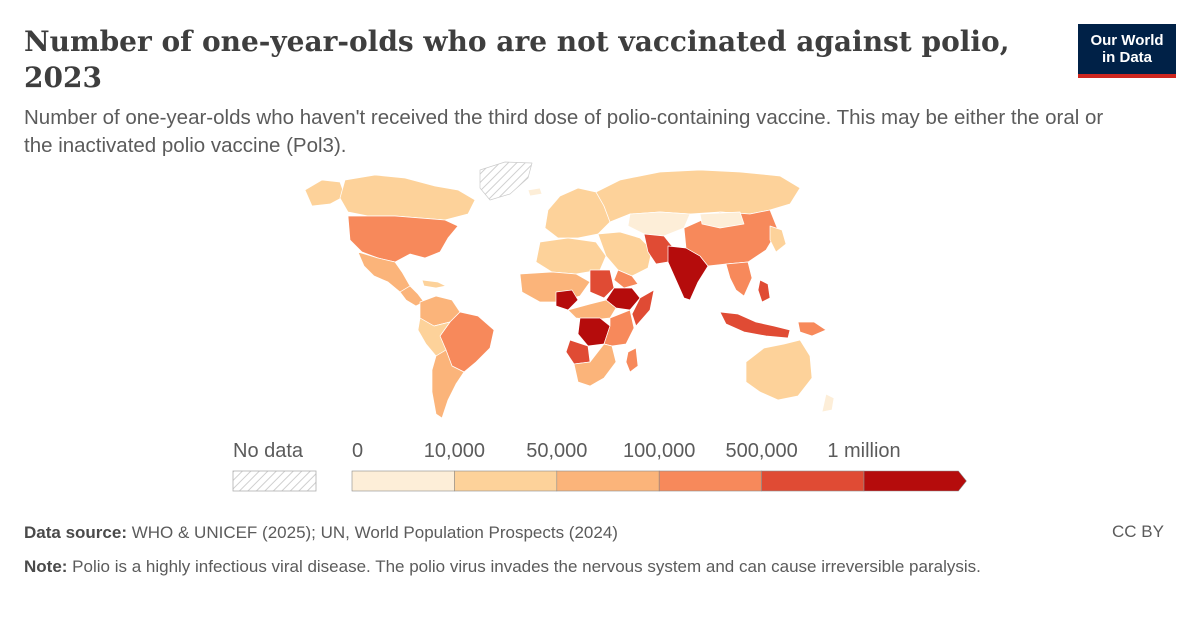  What do you see at coordinates (632, 360) in the screenshot?
I see `region-madagascar` at bounding box center [632, 360].